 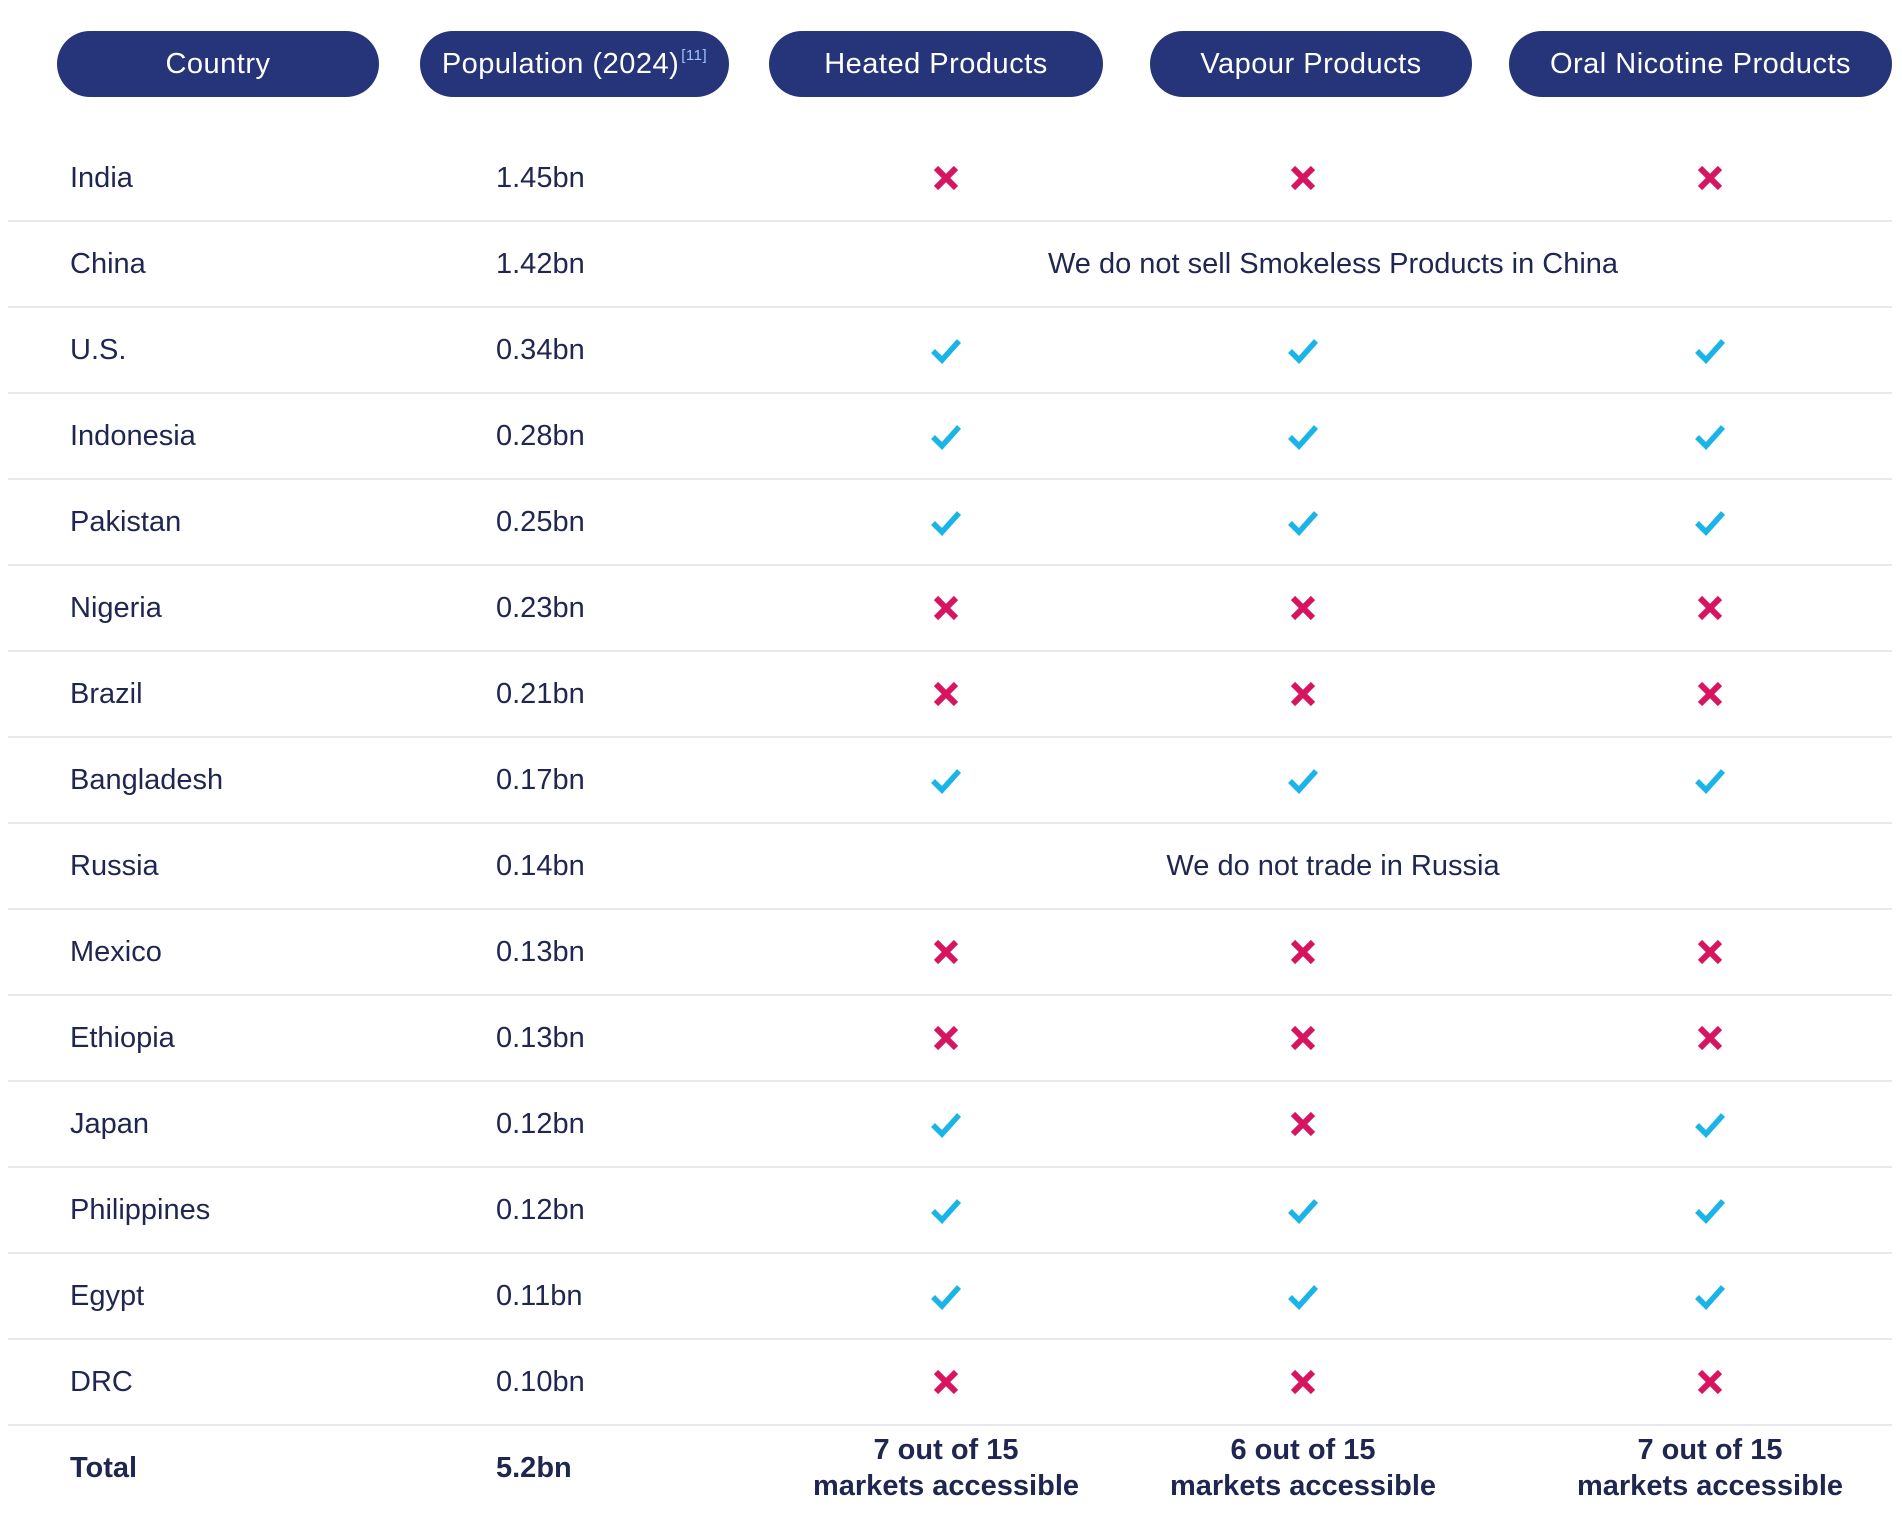 What do you see at coordinates (540, 263) in the screenshot?
I see `population-value: 1.42bn` at bounding box center [540, 263].